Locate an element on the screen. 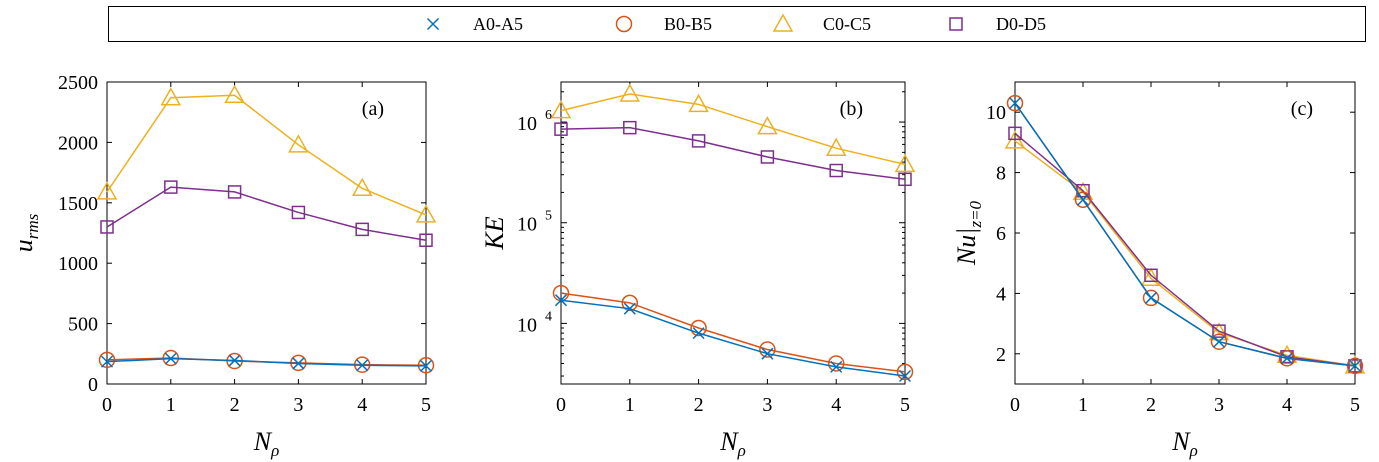 Image resolution: width=1379 pixels, height=462 pixels. y-tick-label: 6 is located at coordinates (1001, 234).